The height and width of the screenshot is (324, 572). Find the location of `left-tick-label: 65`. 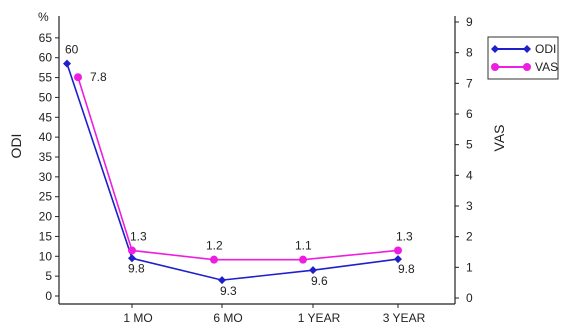

left-tick-label: 65 is located at coordinates (46, 38).